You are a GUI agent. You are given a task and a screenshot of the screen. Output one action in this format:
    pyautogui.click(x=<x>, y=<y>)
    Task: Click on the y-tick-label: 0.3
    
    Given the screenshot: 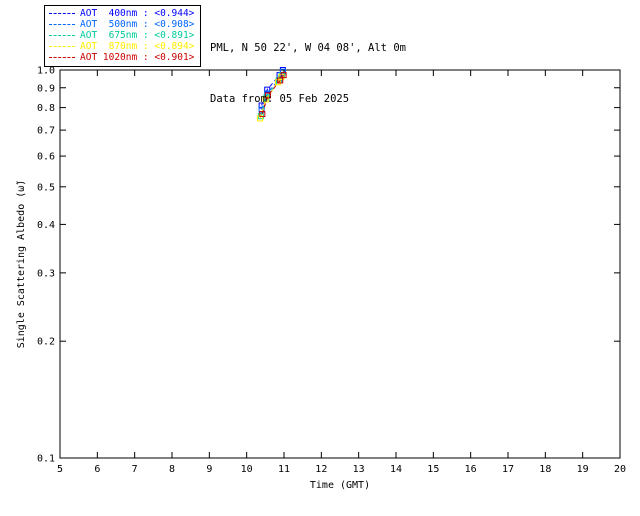 What is the action you would take?
    pyautogui.click(x=46, y=273)
    